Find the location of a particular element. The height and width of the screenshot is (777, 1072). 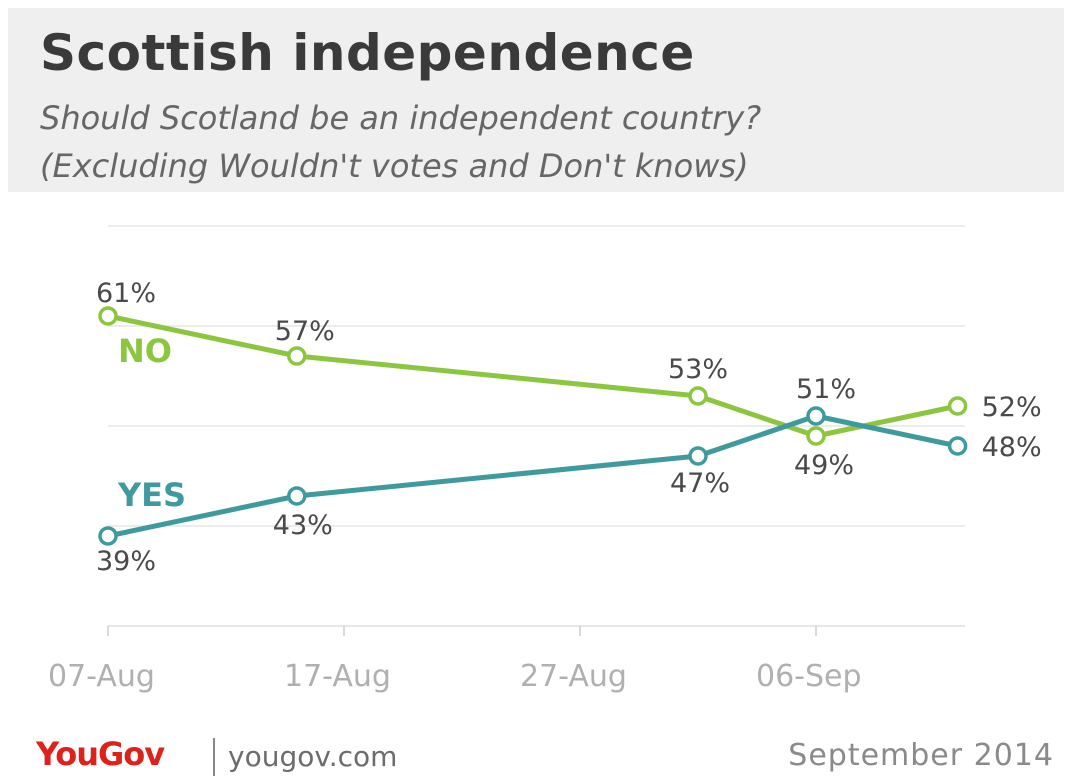

x-tick-label: 06-Sep is located at coordinates (809, 676).